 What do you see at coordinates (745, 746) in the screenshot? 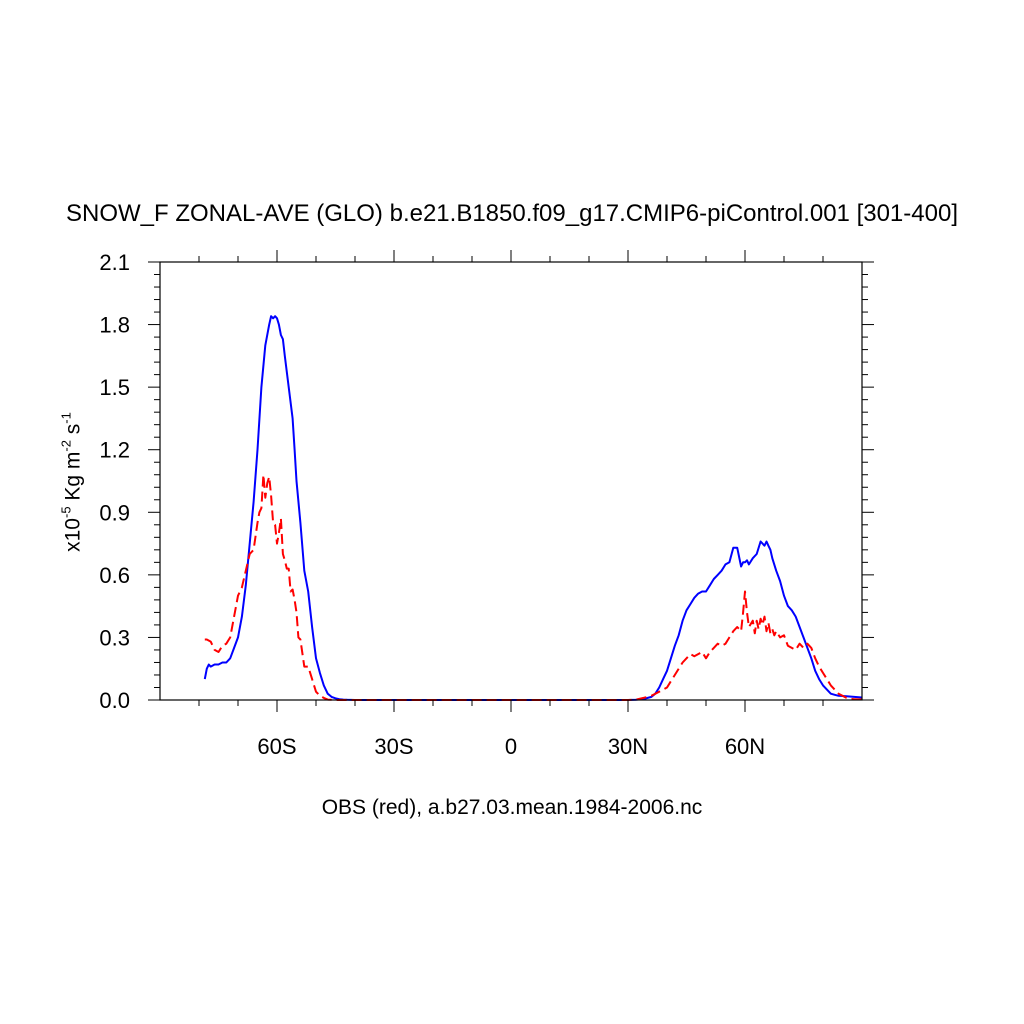
I see `x-tick-label: 60N` at bounding box center [745, 746].